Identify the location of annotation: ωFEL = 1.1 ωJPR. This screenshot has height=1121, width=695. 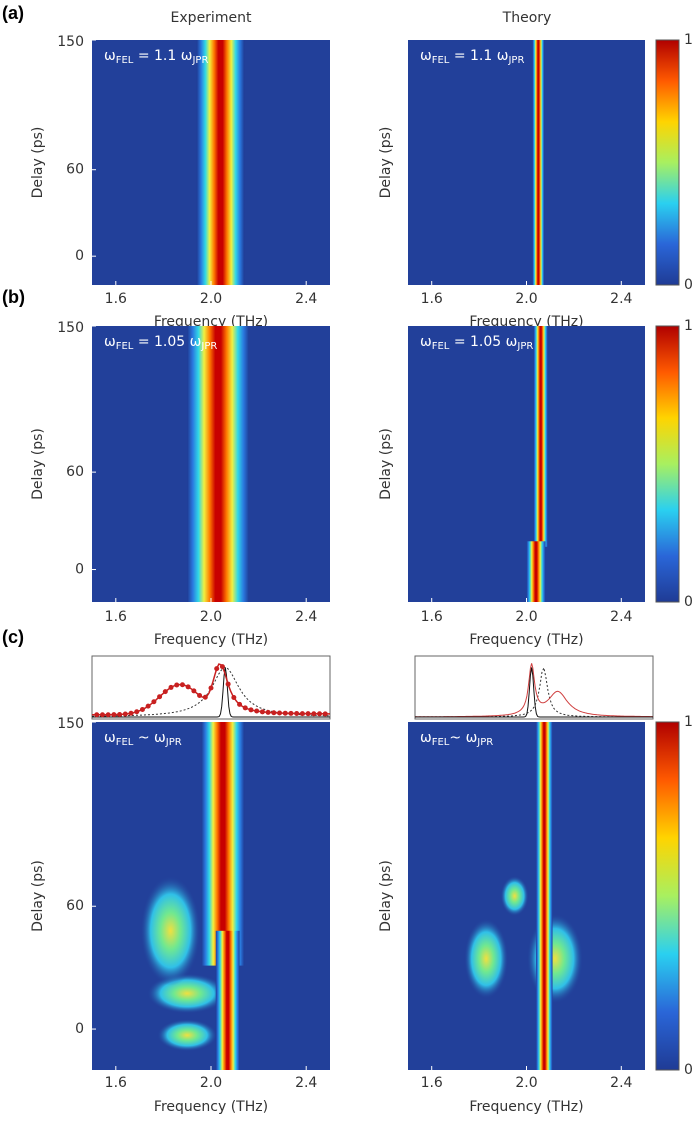
(156, 57).